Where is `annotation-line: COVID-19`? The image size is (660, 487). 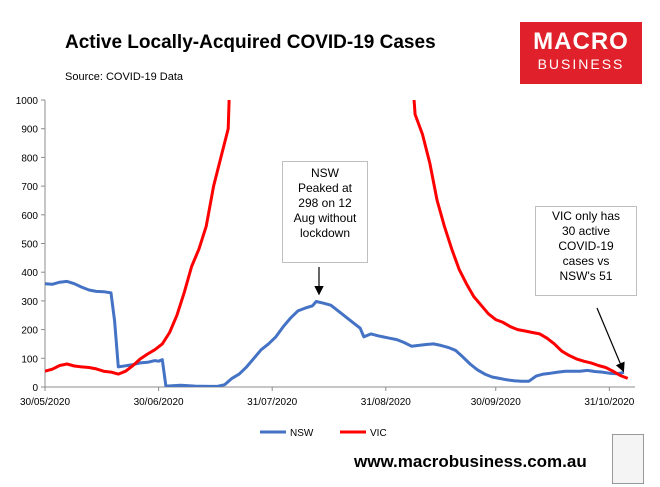
annotation-line: COVID-19 is located at coordinates (586, 246).